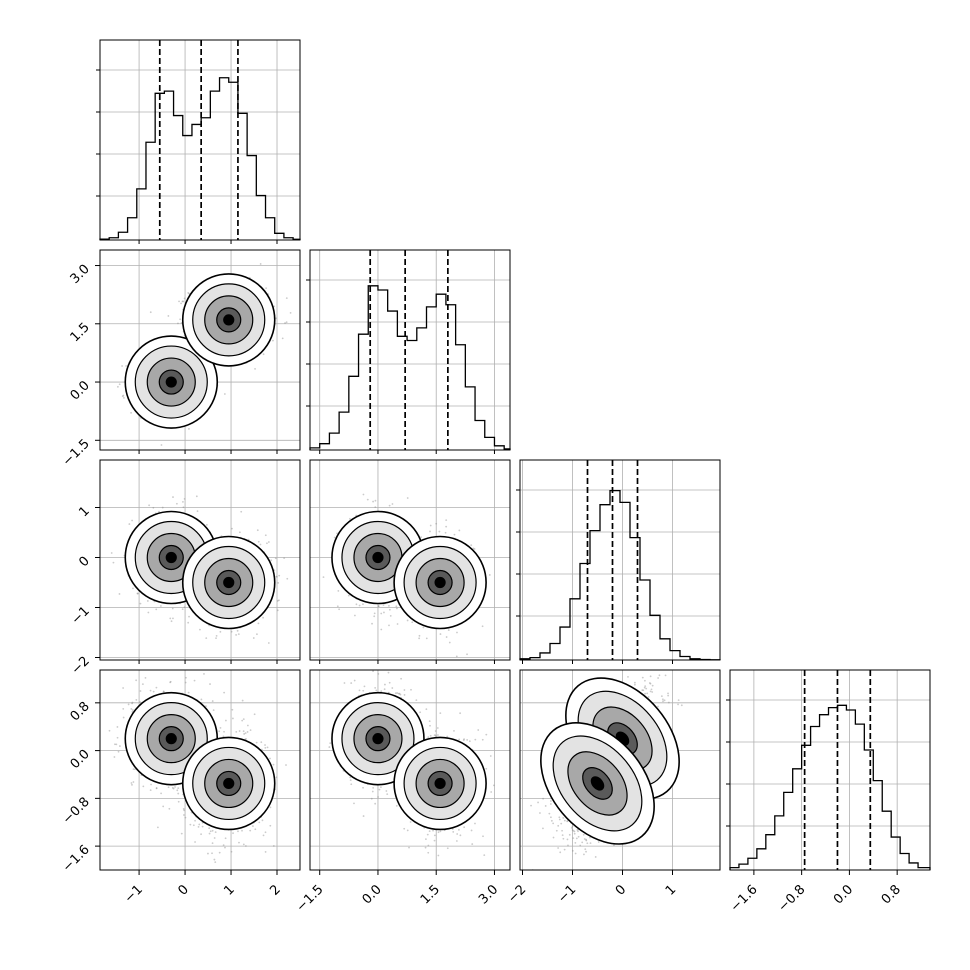 The height and width of the screenshot is (970, 970). I want to click on panel-2-0: −2−101, so click(185, 568).